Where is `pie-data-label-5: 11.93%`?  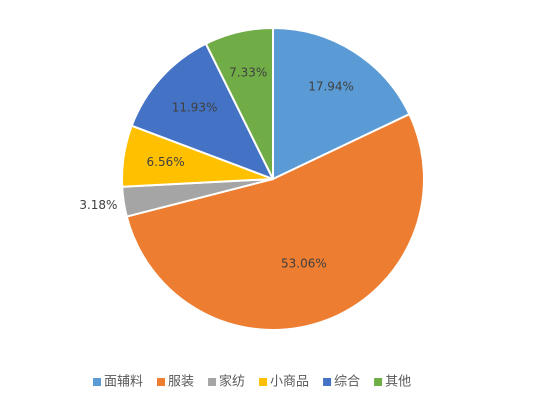
pie-data-label-5: 11.93% is located at coordinates (195, 108).